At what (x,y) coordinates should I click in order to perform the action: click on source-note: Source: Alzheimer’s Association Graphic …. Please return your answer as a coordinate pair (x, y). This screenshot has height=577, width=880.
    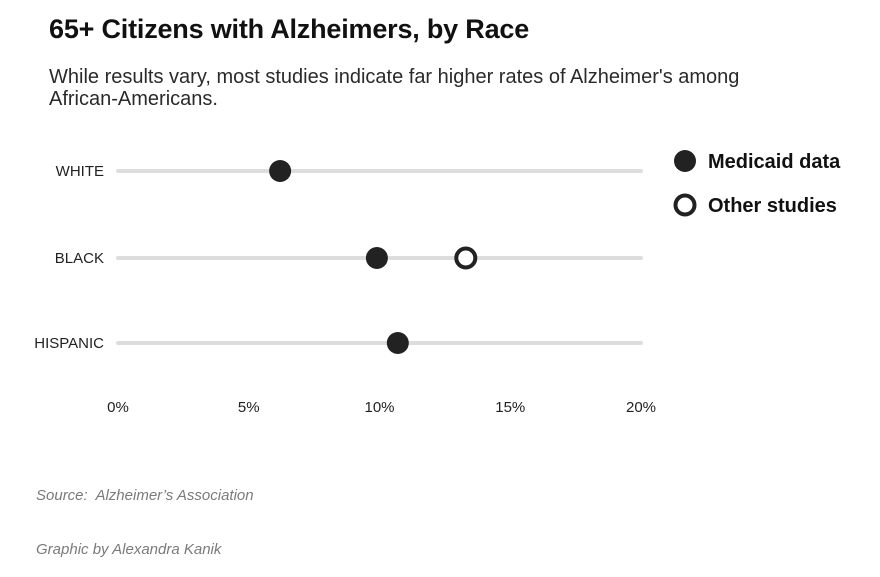
    Looking at the image, I should click on (145, 514).